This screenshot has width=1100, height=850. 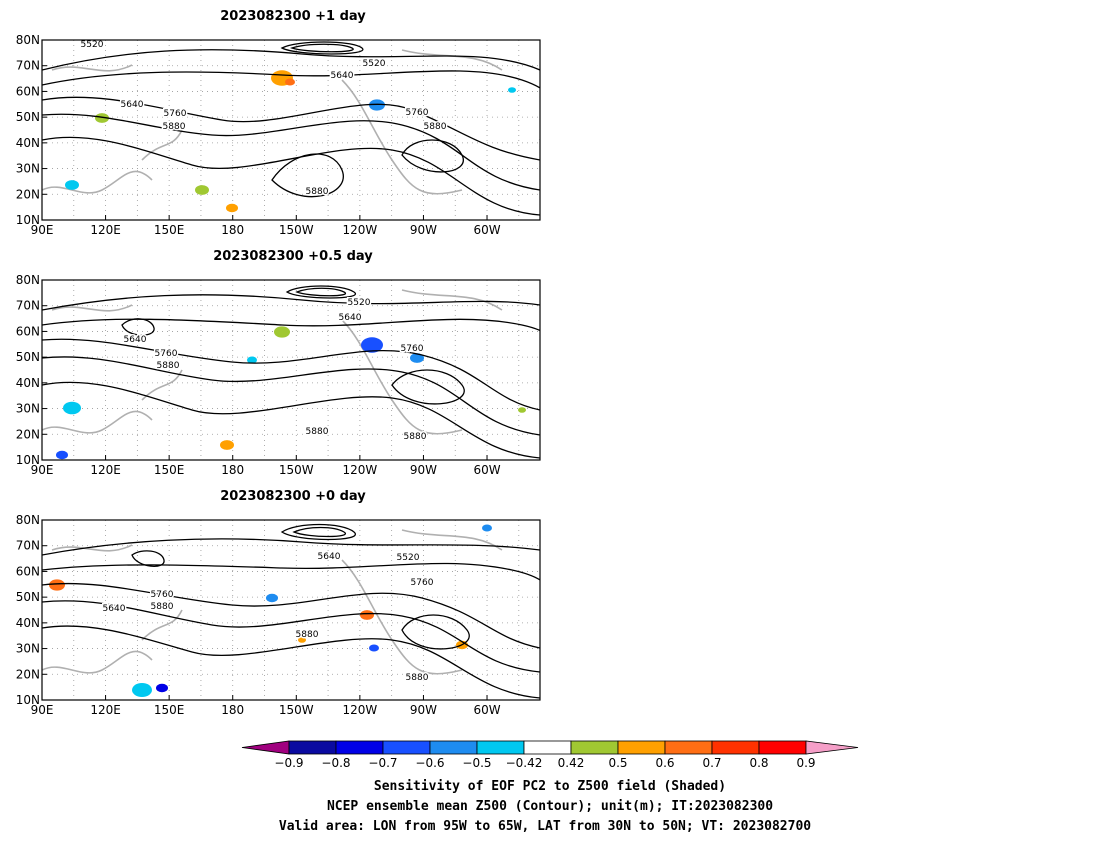 What do you see at coordinates (524, 763) in the screenshot?
I see `colorbar-tick-label: −0.42` at bounding box center [524, 763].